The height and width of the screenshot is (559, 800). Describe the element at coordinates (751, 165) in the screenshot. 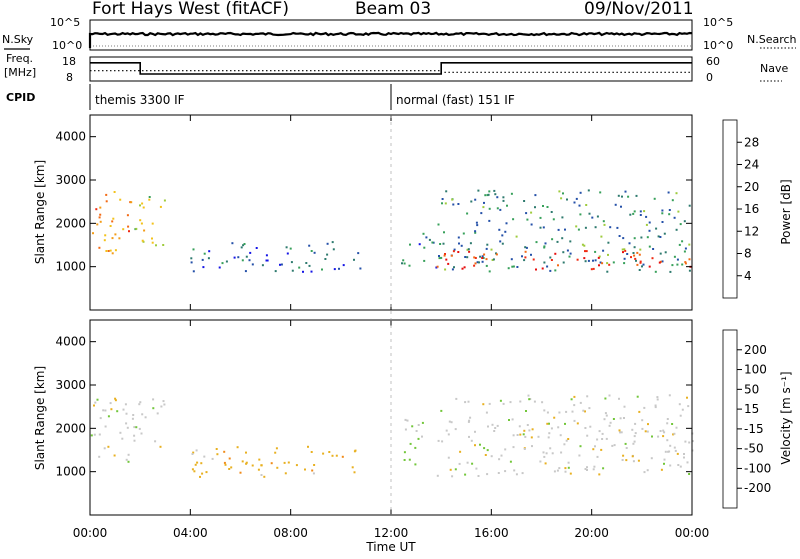

I see `colorbar-tick-label: 24` at that location.